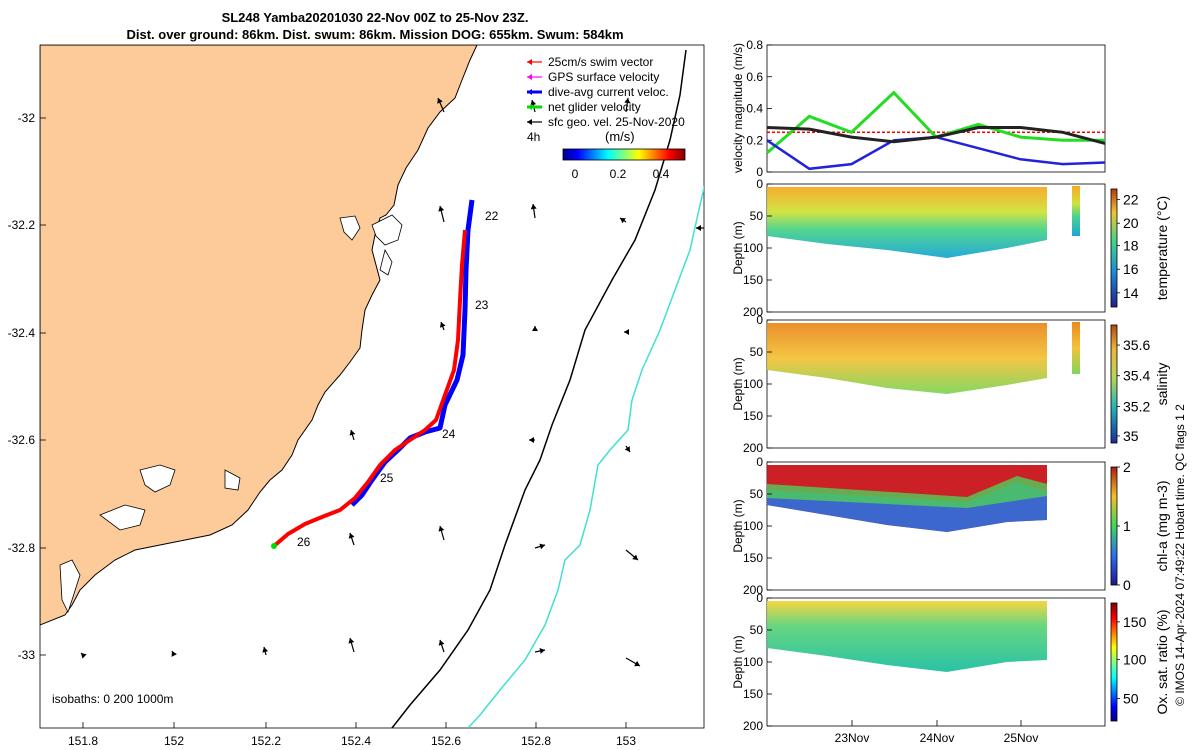  I want to click on colorbar-tick-label: 2, so click(1127, 467).